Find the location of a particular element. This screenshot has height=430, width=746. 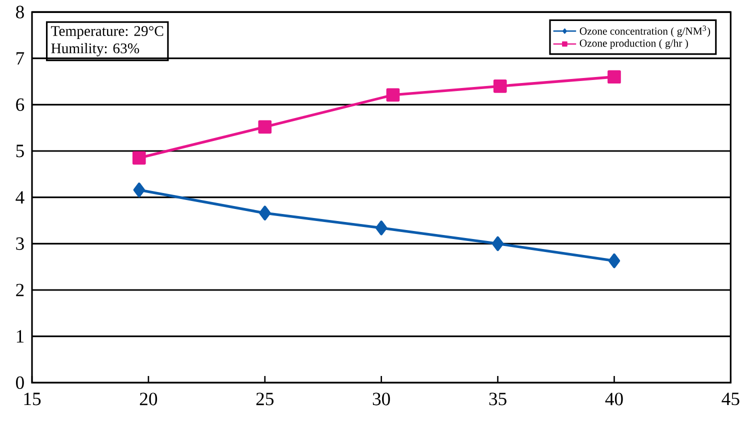

x-tick-label: 30 is located at coordinates (381, 399).